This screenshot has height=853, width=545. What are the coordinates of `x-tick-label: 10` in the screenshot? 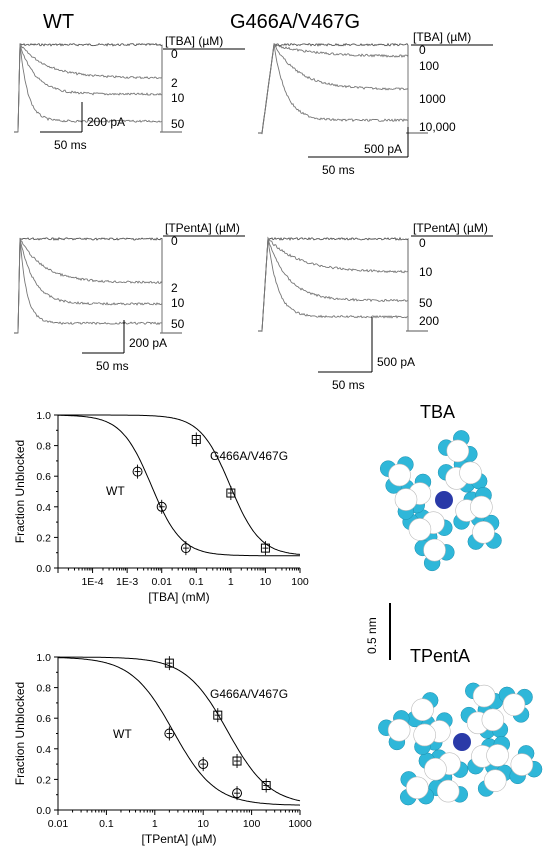 It's located at (266, 582).